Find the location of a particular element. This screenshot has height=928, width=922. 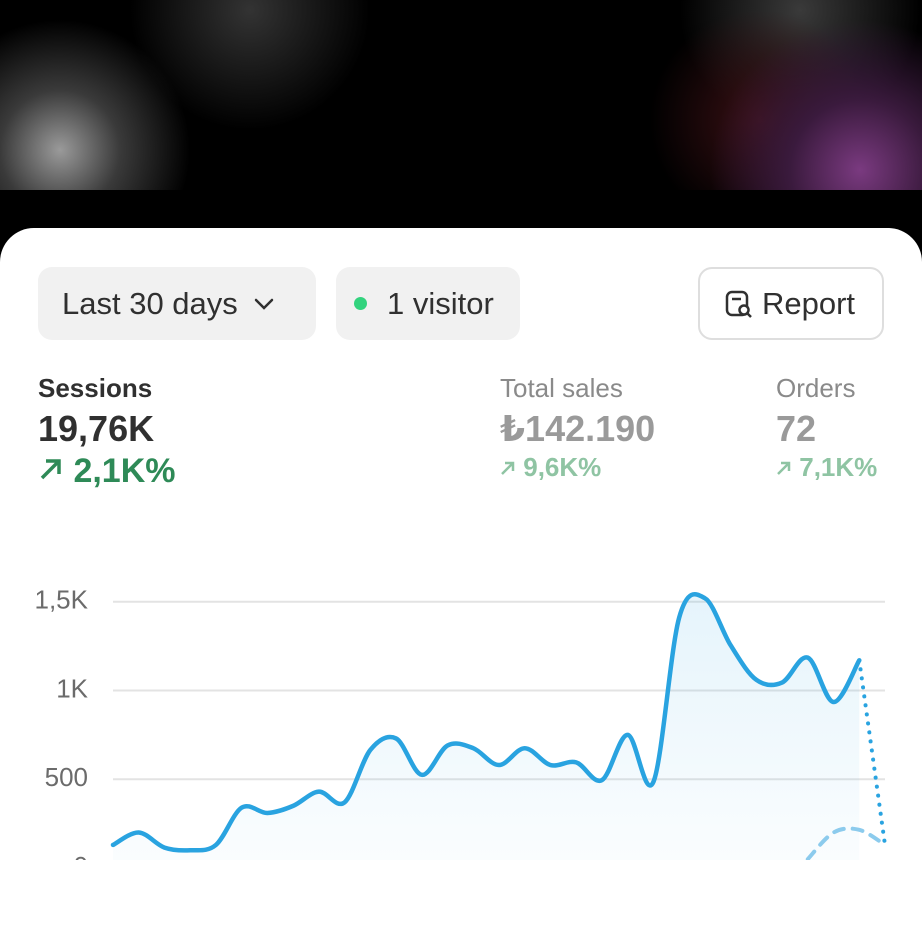

line-partial is located at coordinates (872, 752).